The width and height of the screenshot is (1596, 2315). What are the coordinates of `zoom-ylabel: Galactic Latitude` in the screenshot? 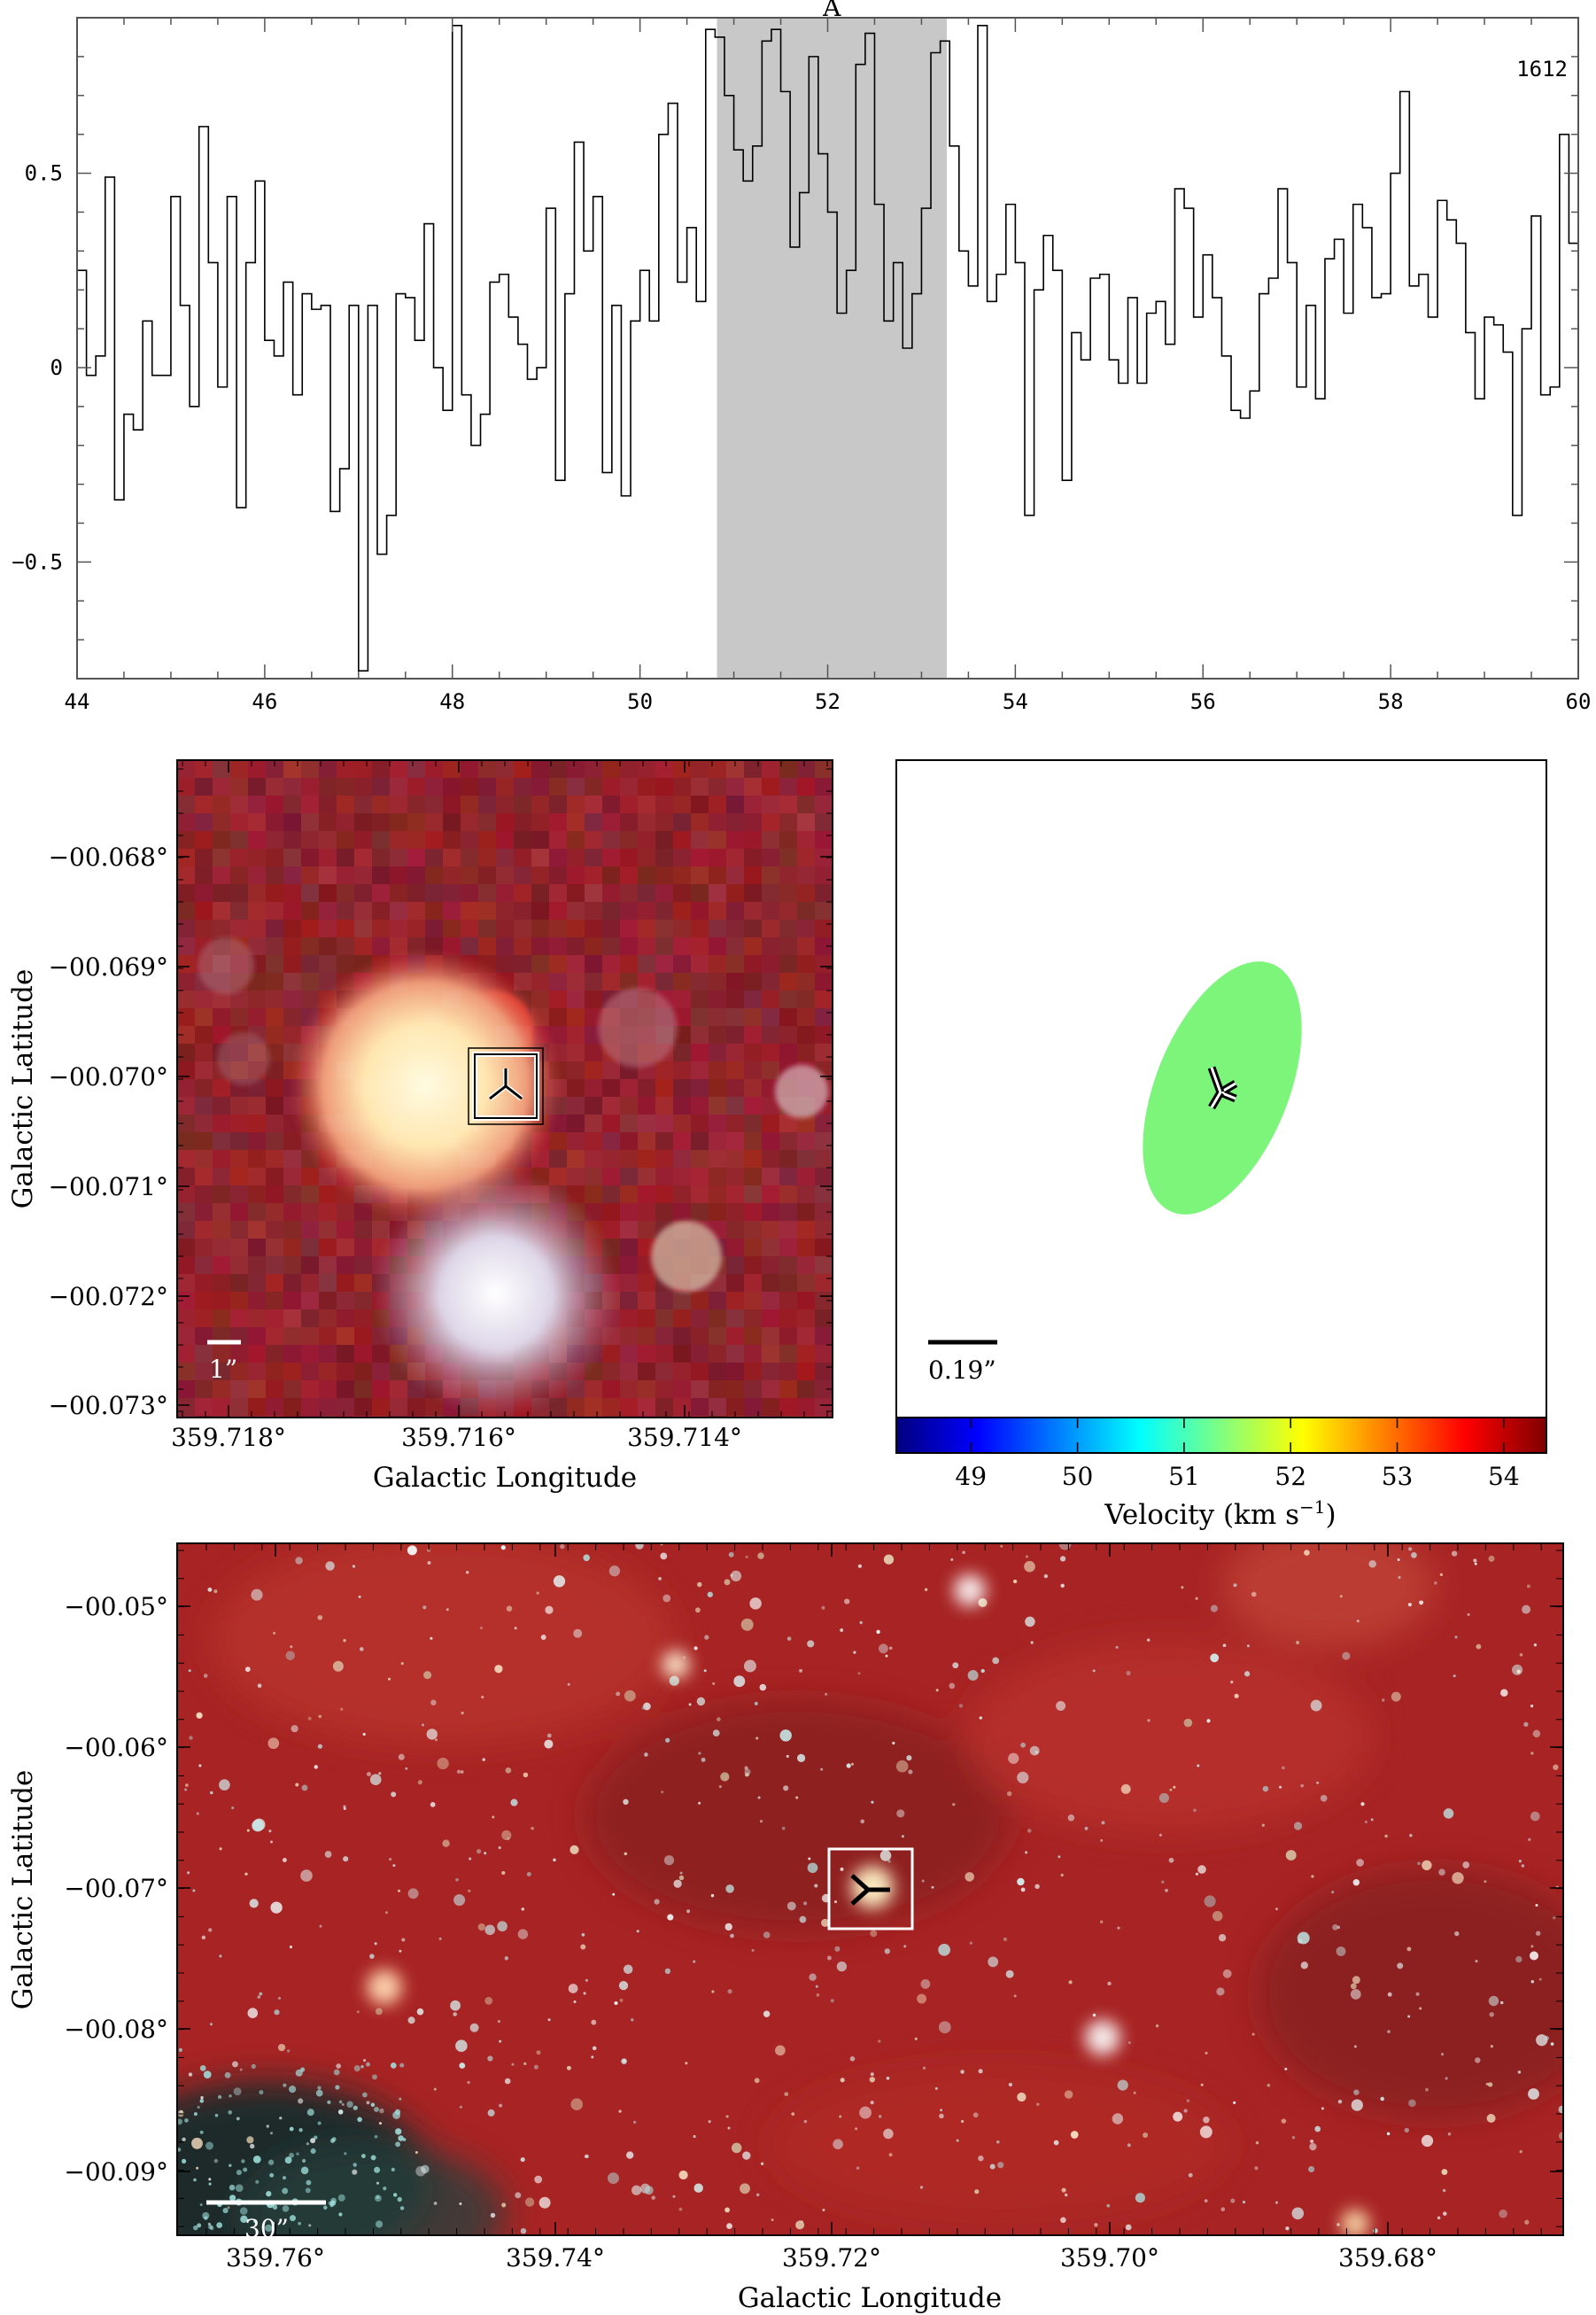 It's located at (23, 1089).